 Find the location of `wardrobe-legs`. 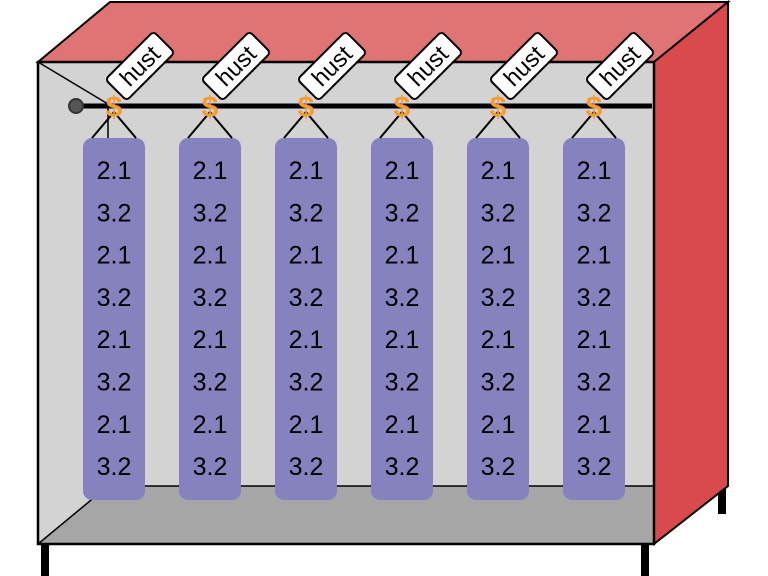

wardrobe-legs is located at coordinates (383, 531).